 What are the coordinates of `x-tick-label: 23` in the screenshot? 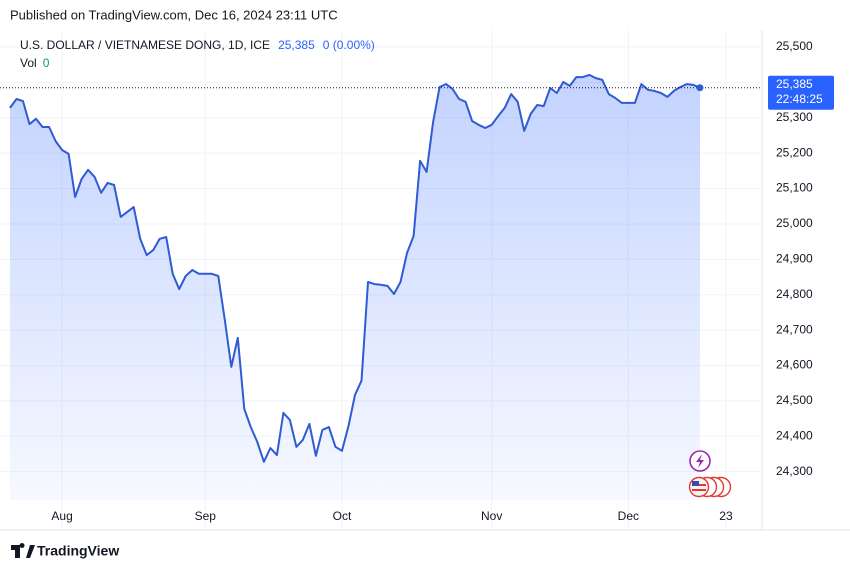 It's located at (726, 516).